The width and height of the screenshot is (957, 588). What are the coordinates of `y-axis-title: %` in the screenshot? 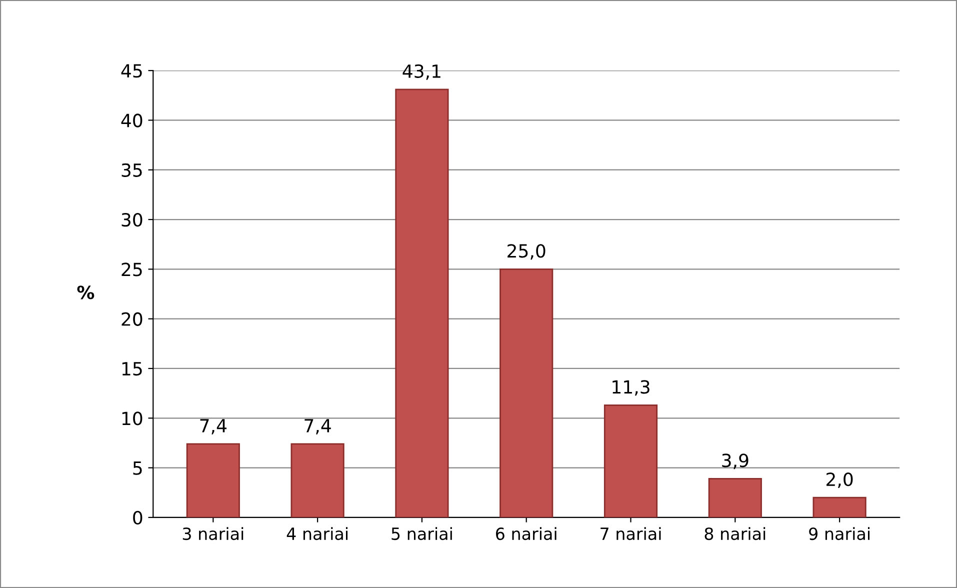 It's located at (85, 293).